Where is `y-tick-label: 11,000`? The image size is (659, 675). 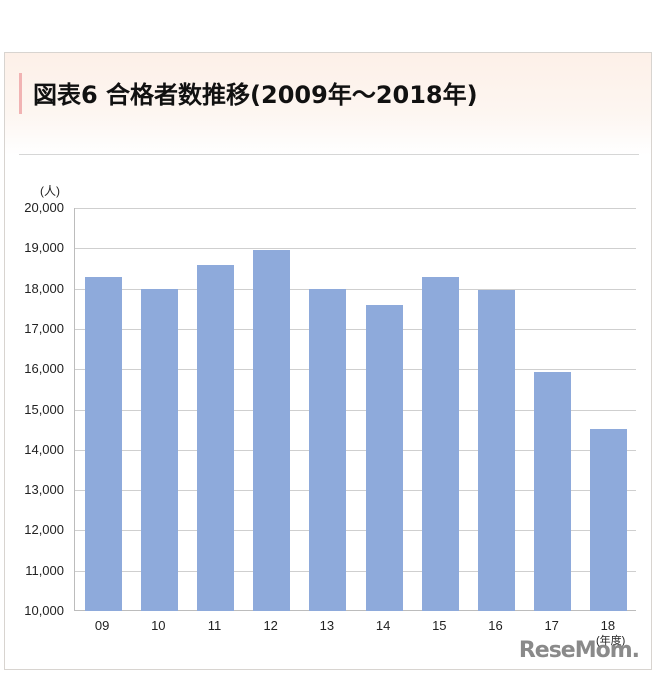 y-tick-label: 11,000 is located at coordinates (44, 570).